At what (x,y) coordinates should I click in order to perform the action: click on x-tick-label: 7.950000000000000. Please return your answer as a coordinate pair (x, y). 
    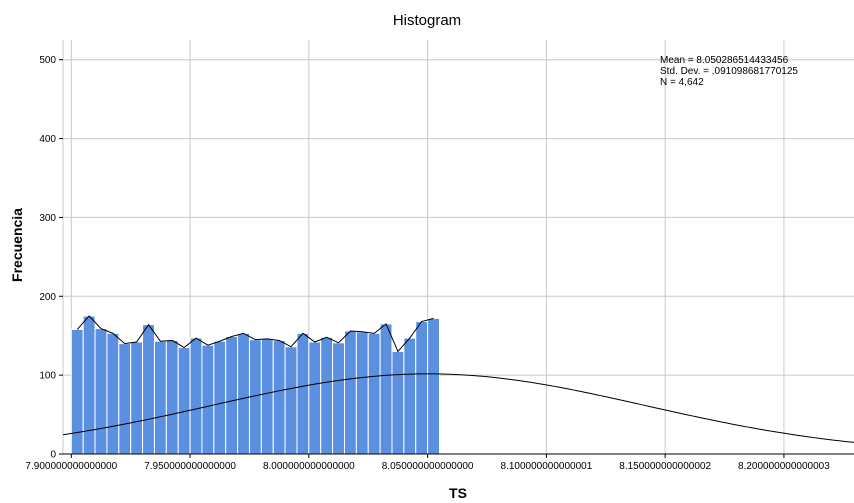
    Looking at the image, I should click on (190, 466).